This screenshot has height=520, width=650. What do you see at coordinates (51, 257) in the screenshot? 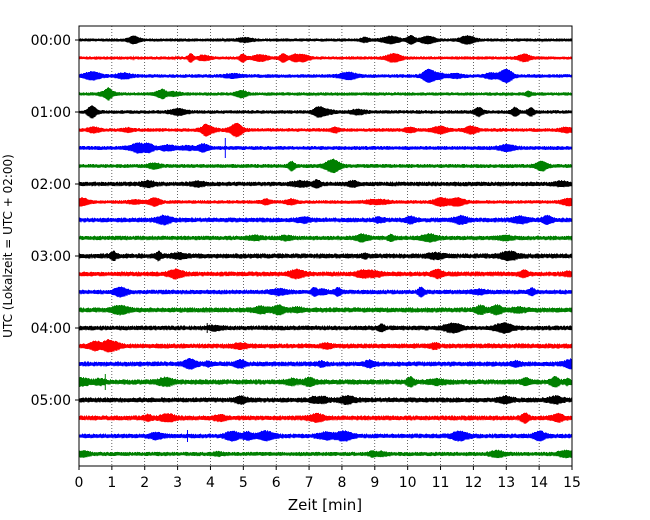
I see `y-tick-label: 03:00` at bounding box center [51, 257].